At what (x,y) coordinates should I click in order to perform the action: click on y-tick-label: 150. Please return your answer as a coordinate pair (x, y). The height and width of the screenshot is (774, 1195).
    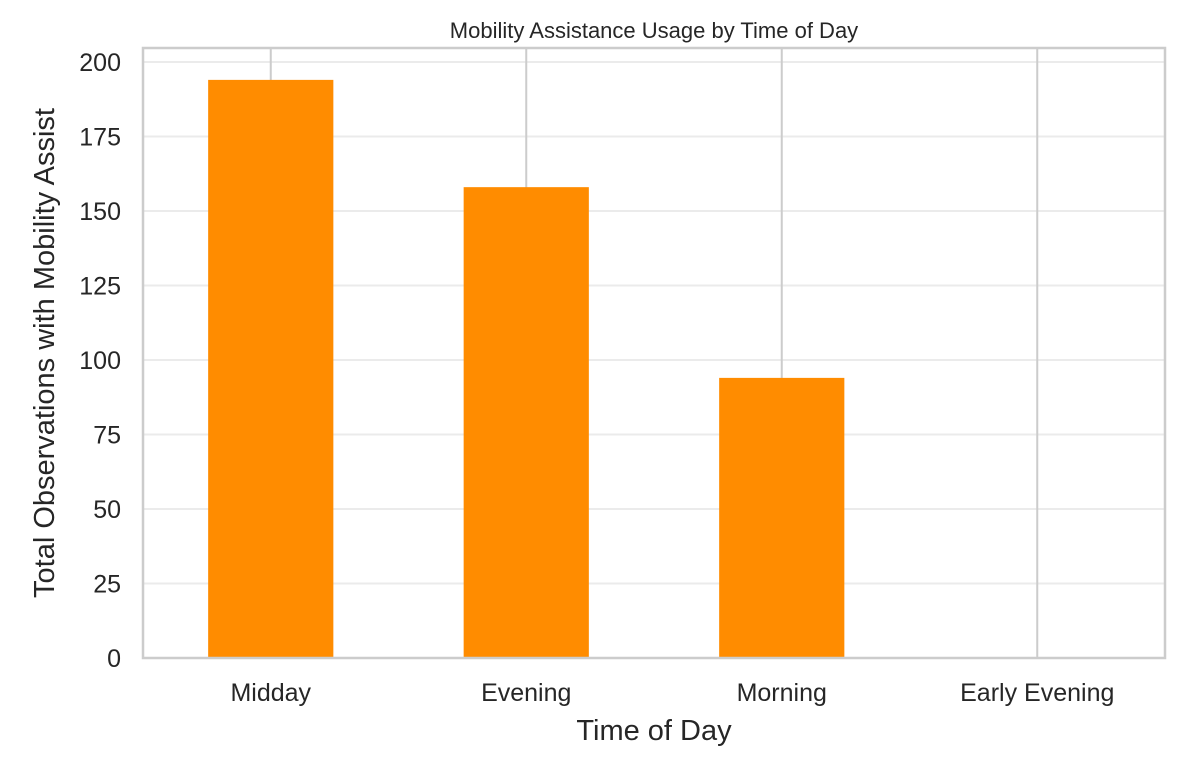
    Looking at the image, I should click on (100, 212).